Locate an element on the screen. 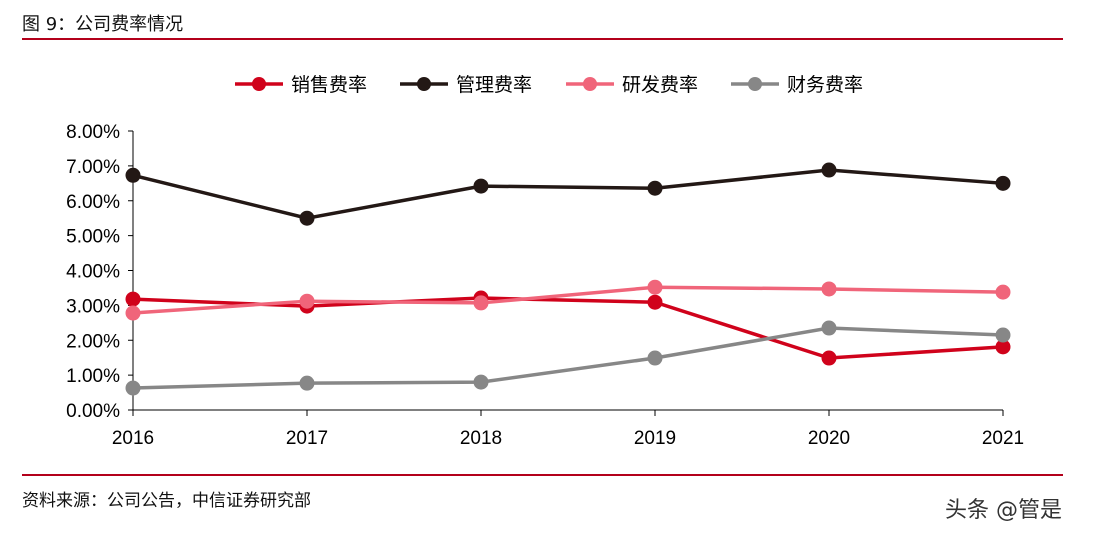 This screenshot has height=535, width=1111. x-tick-label: 2016 is located at coordinates (133, 438).